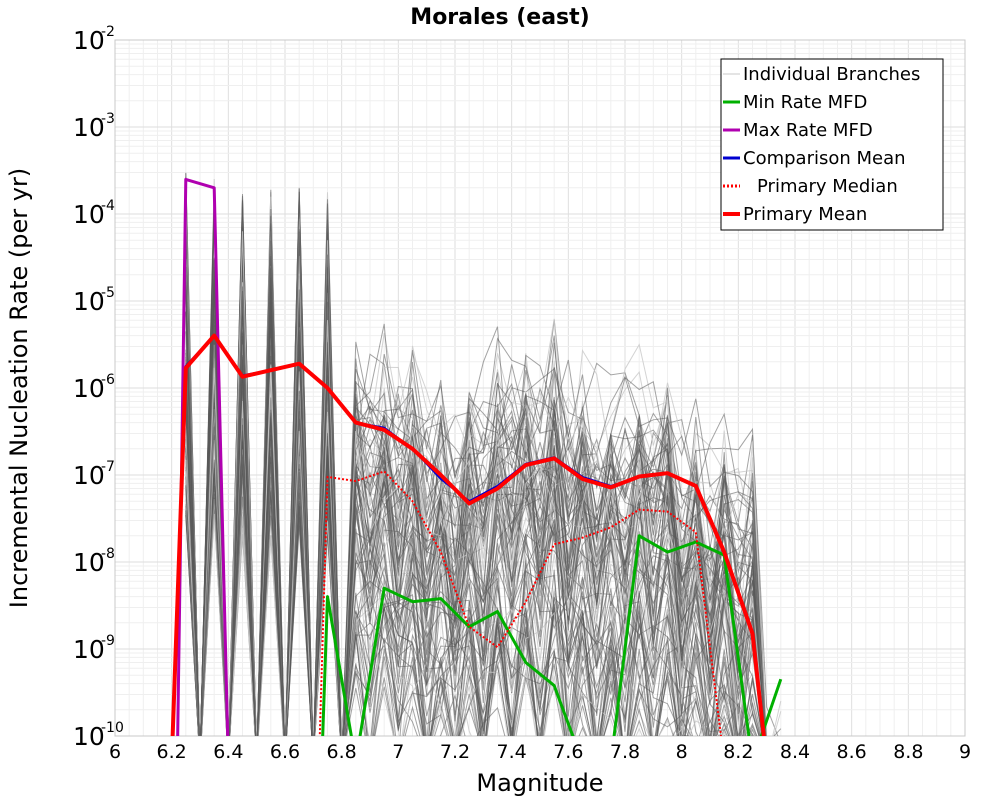 The height and width of the screenshot is (800, 1000). Describe the element at coordinates (805, 102) in the screenshot. I see `legend-entry: Min Rate MFD` at that location.